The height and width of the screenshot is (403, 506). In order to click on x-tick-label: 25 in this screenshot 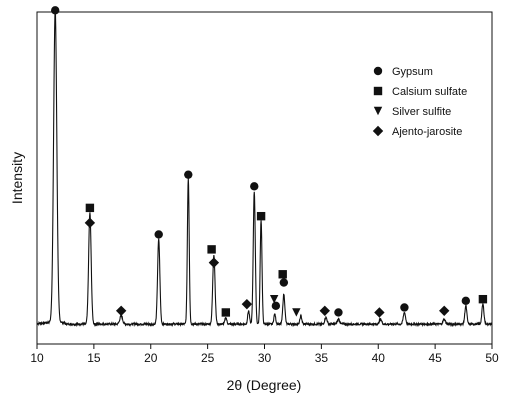, I will do `click(208, 358)`.